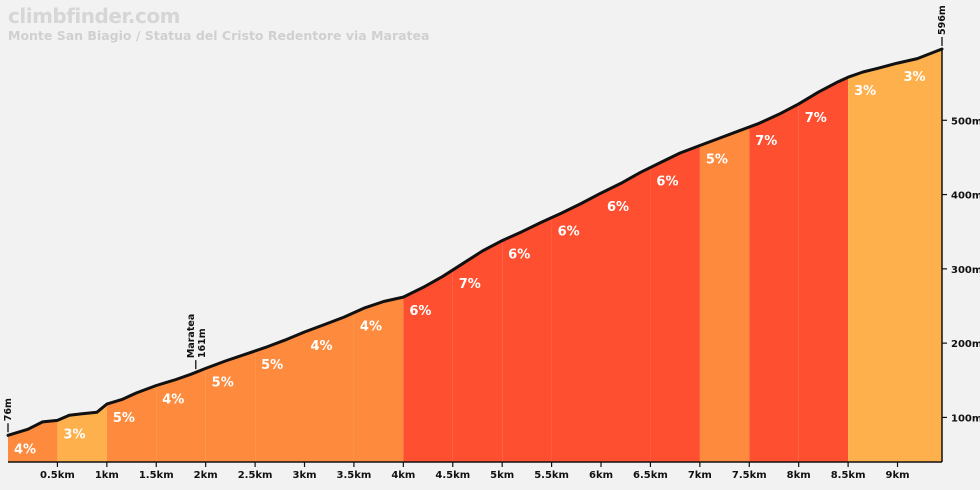  I want to click on grade-label-11: 6%, so click(569, 232).